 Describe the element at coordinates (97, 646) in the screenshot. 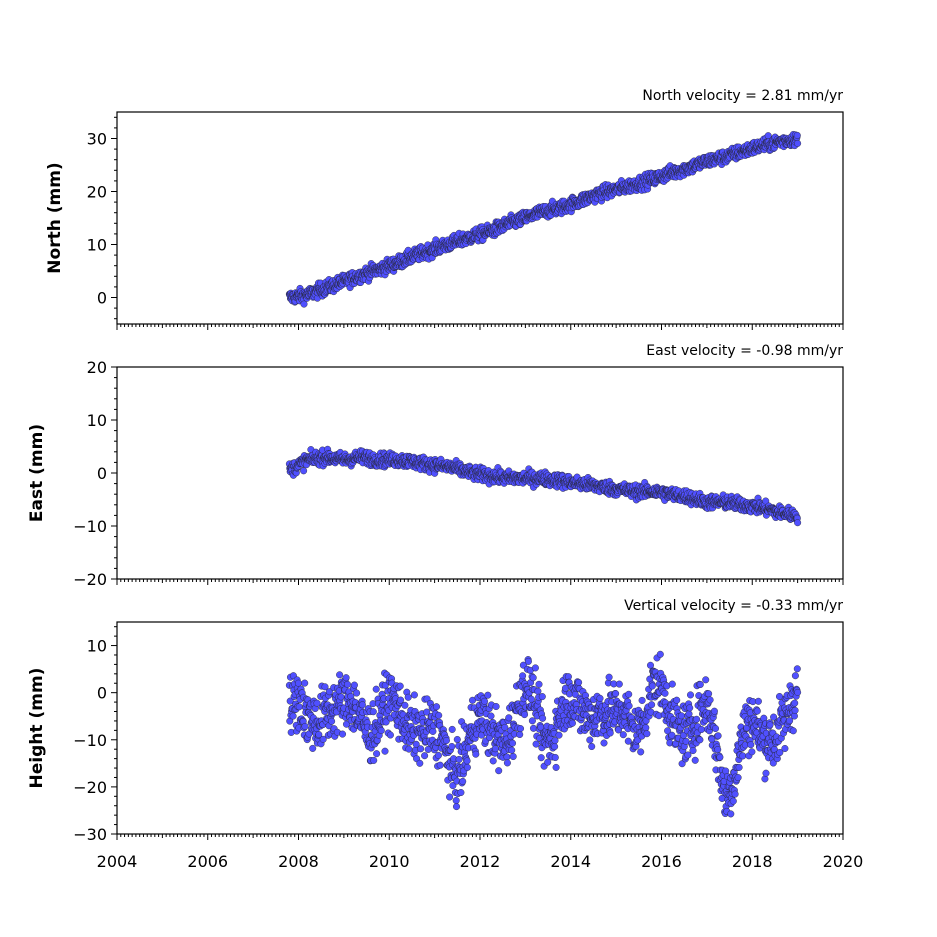

I see `height-y-tick-label: 10` at that location.